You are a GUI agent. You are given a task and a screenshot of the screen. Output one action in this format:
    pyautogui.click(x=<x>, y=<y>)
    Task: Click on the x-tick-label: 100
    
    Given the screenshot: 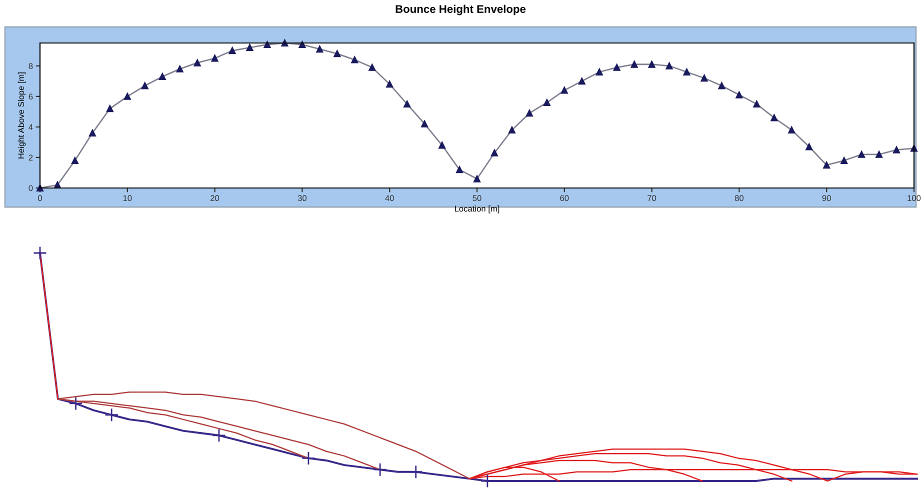 What is the action you would take?
    pyautogui.click(x=914, y=198)
    